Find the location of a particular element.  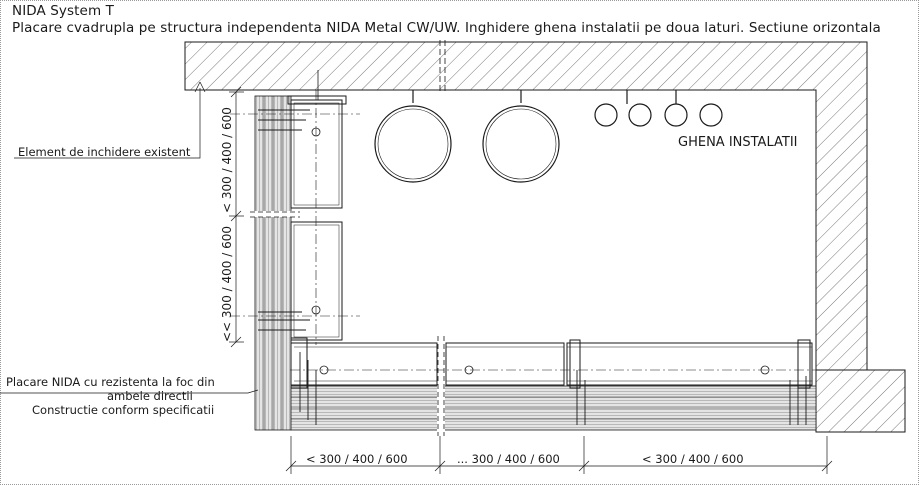

label-nida-cladding: Placare NIDA cu rezistenta la foc din is located at coordinates (110, 382).